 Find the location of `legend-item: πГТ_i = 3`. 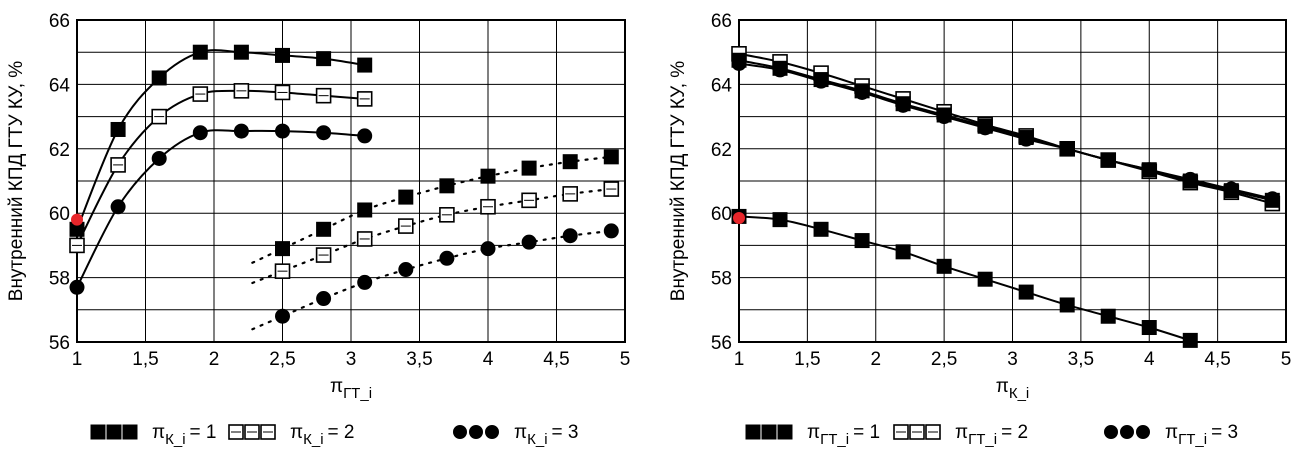

legend-item: πГТ_i = 3 is located at coordinates (1171, 435).